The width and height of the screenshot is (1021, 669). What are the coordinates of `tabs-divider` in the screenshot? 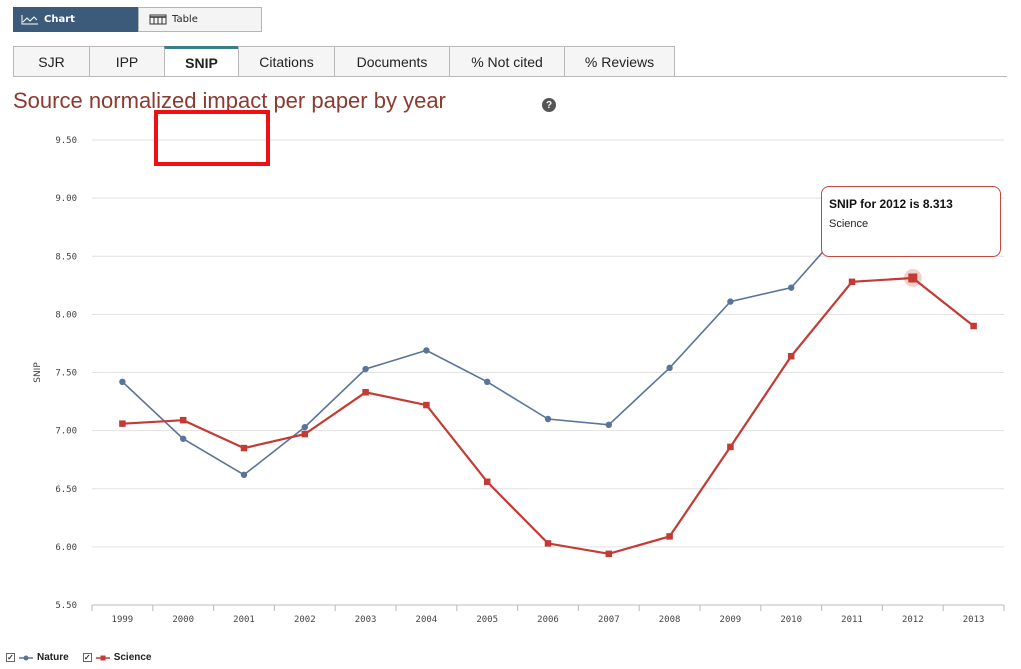 It's located at (510, 76).